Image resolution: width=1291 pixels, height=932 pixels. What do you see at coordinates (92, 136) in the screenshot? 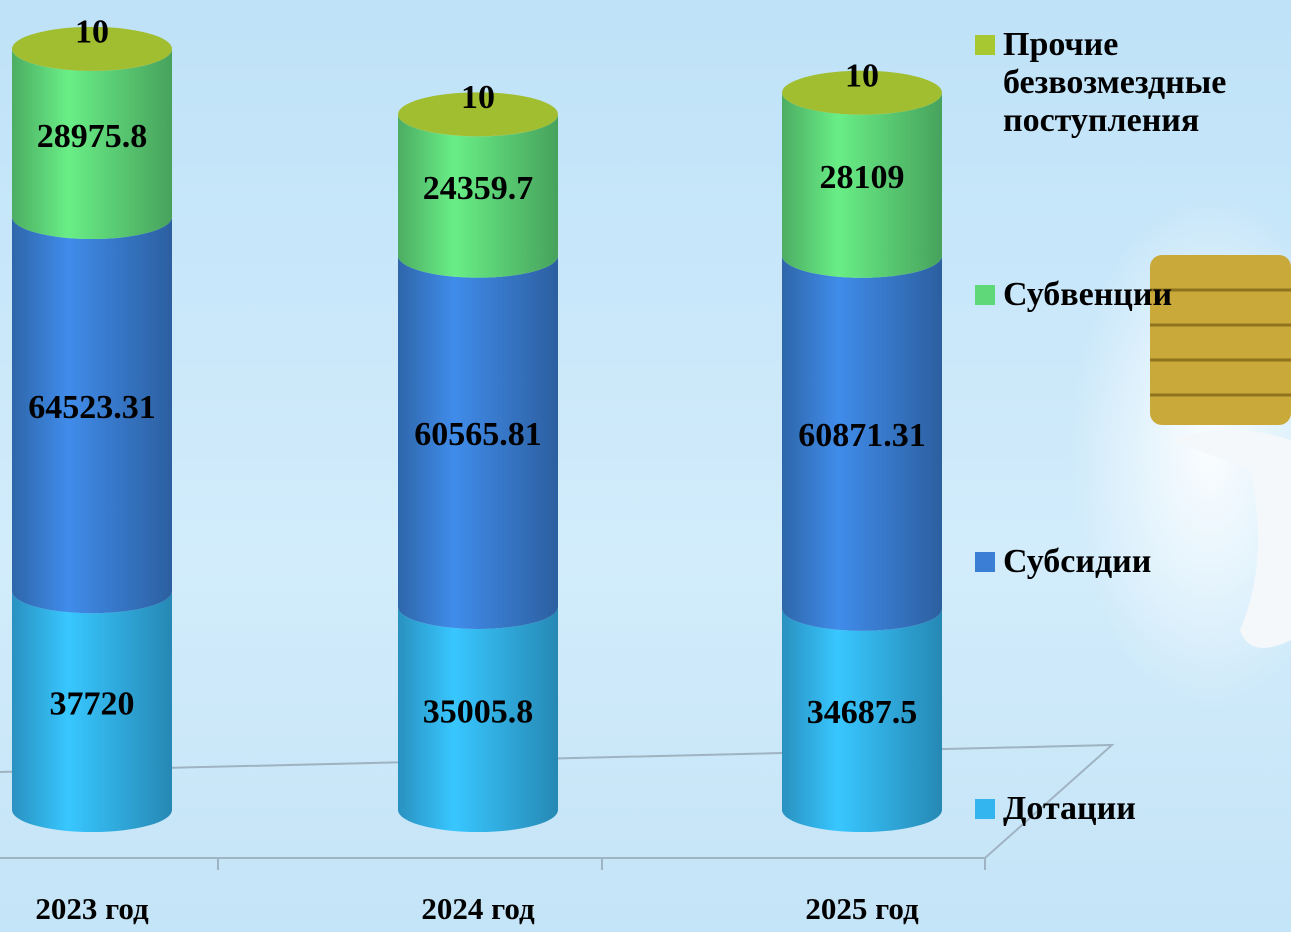
I see `data-label: 28975.8` at bounding box center [92, 136].